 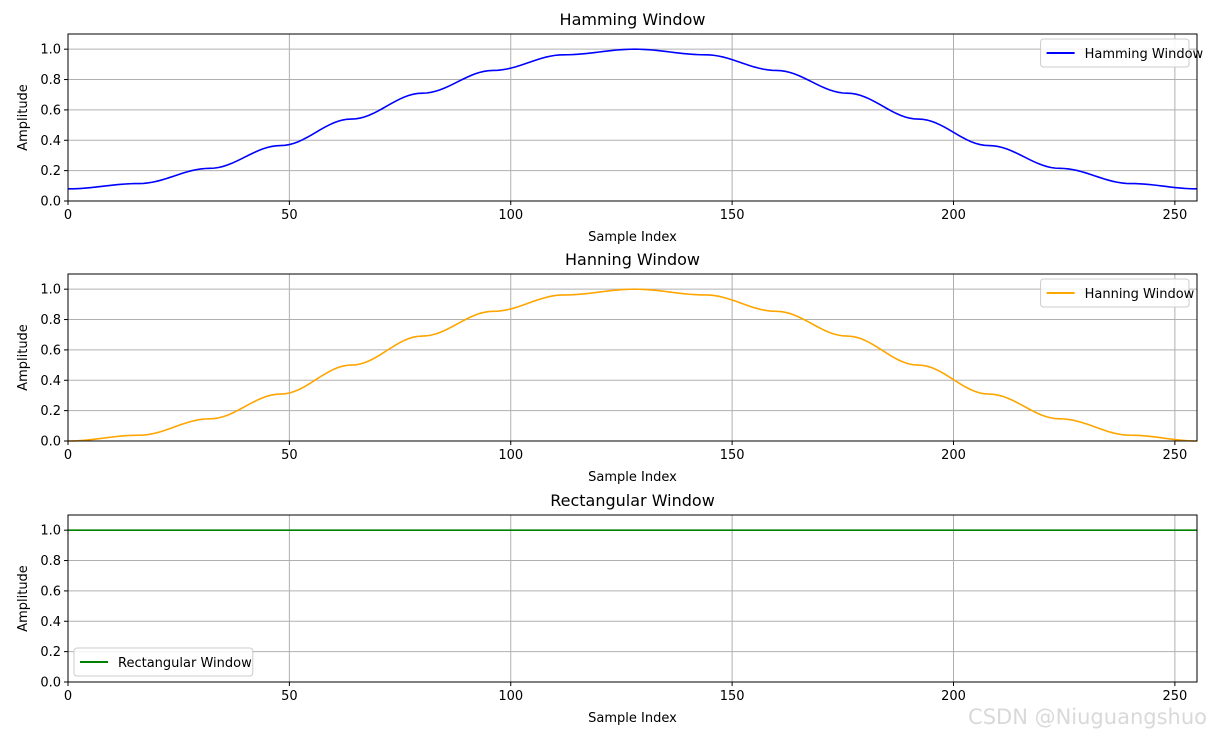 What do you see at coordinates (185, 663) in the screenshot?
I see `legend-label: Rectangular Window` at bounding box center [185, 663].